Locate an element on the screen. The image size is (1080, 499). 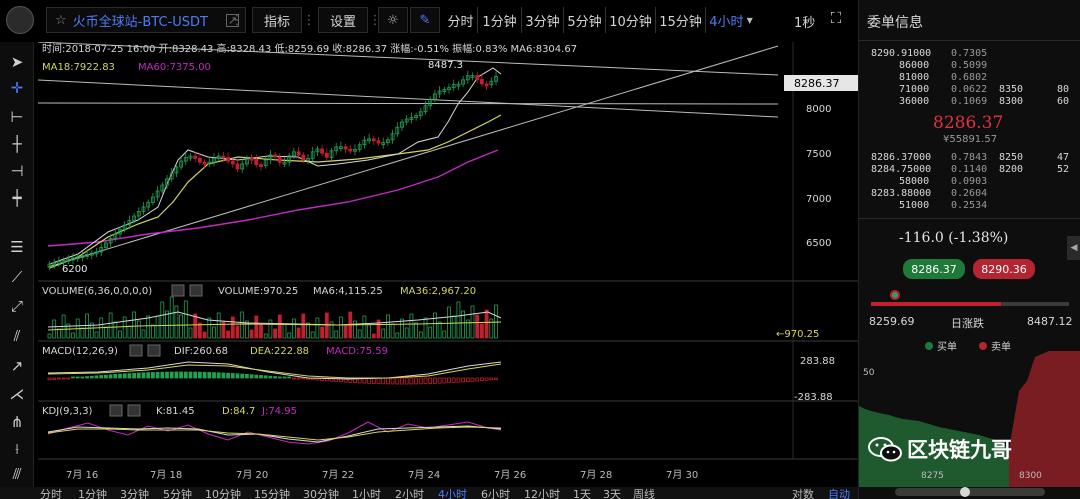
vertical-line-icon: ┿ is located at coordinates (17, 198).